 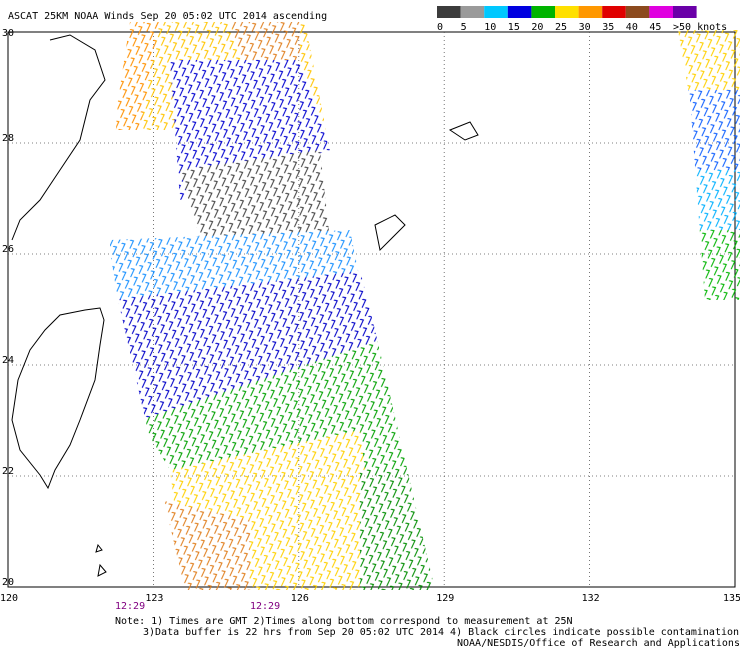 What do you see at coordinates (632, 27) in the screenshot?
I see `legend-label: 40` at bounding box center [632, 27].